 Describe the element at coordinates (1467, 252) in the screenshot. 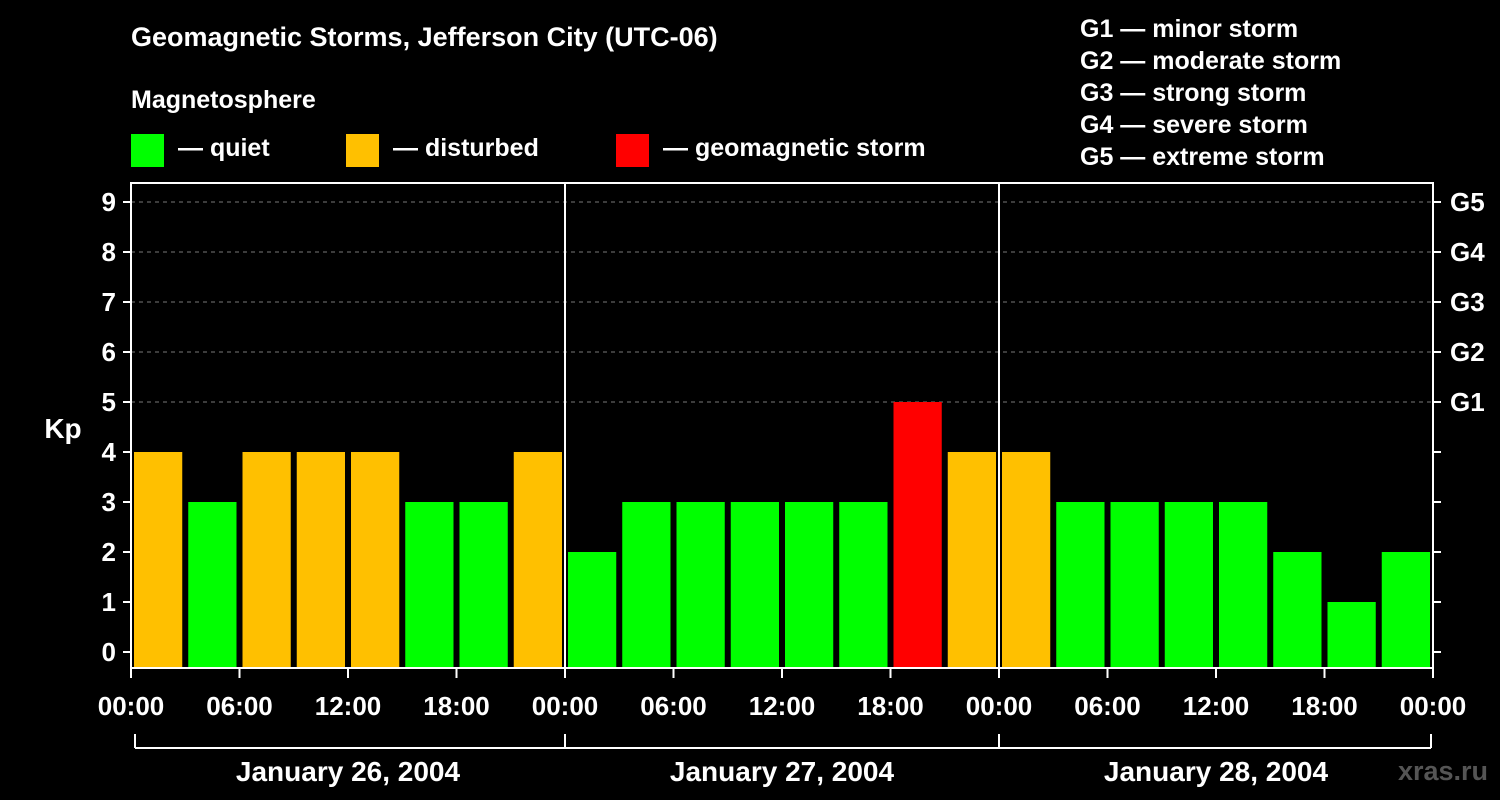

I see `storm-level-axis-label: G4` at that location.